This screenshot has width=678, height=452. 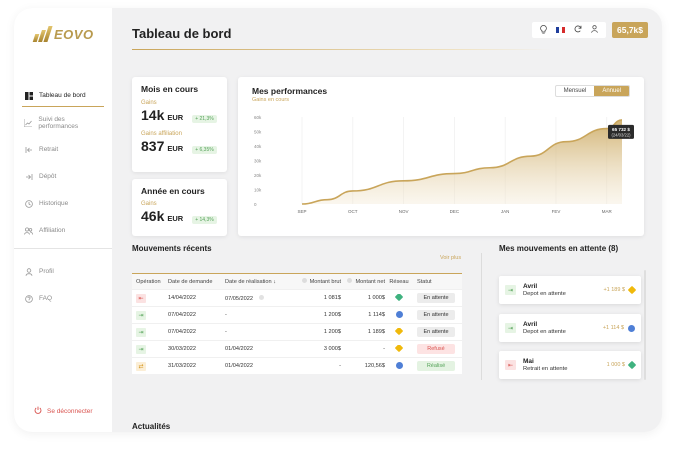 What do you see at coordinates (530, 324) in the screenshot?
I see `pending-item-title: Avril` at bounding box center [530, 324].